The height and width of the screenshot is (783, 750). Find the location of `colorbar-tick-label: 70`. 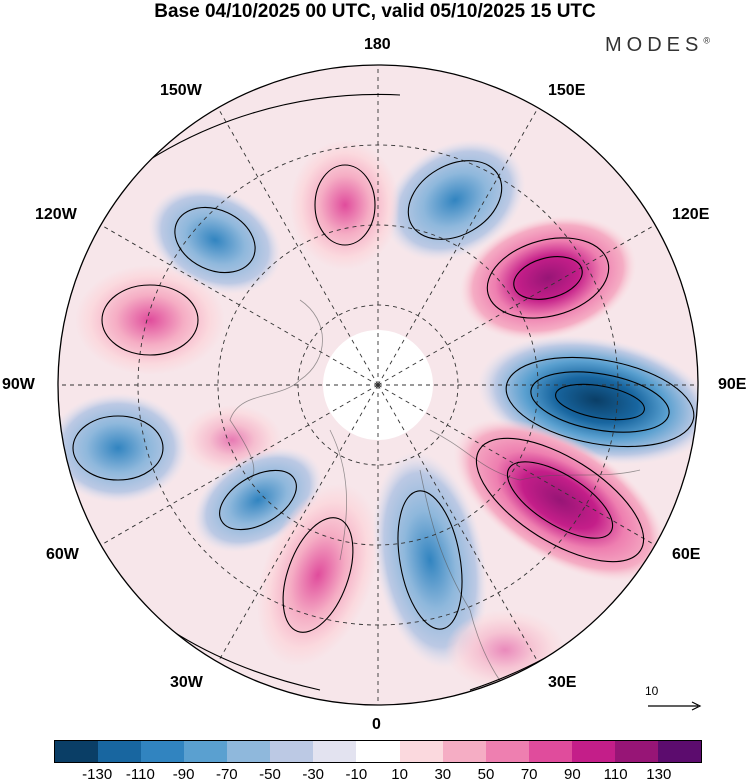

colorbar-tick-label: 70 is located at coordinates (529, 774).